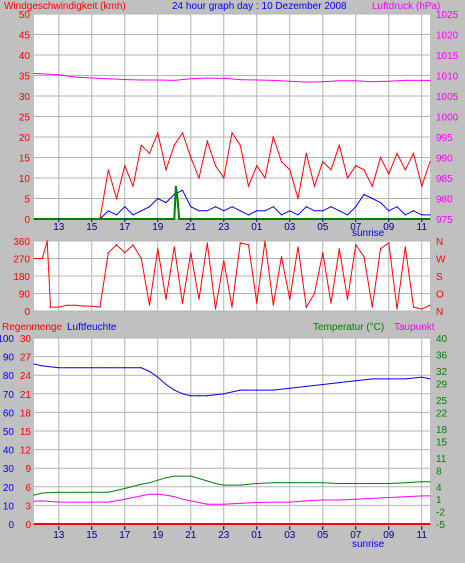 Image resolution: width=465 pixels, height=563 pixels. What do you see at coordinates (27, 220) in the screenshot?
I see `y-tick-label: 0` at bounding box center [27, 220].